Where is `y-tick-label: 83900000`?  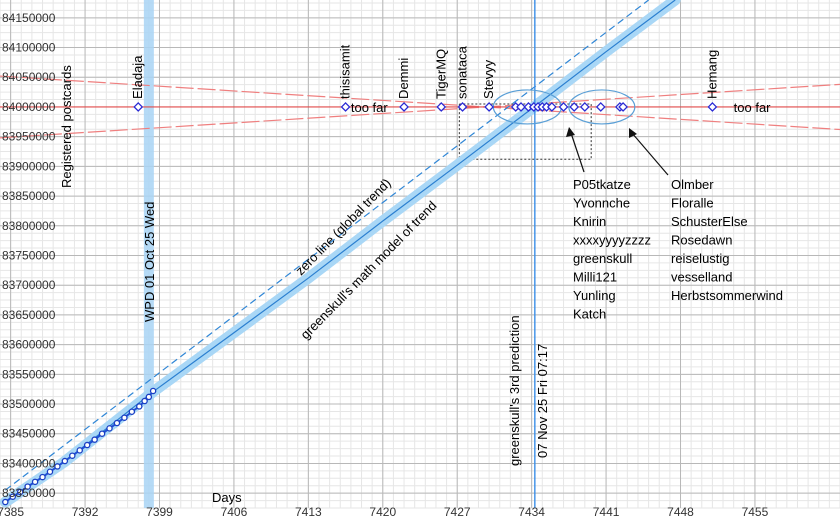 y-tick-label: 83900000 is located at coordinates (29, 166).